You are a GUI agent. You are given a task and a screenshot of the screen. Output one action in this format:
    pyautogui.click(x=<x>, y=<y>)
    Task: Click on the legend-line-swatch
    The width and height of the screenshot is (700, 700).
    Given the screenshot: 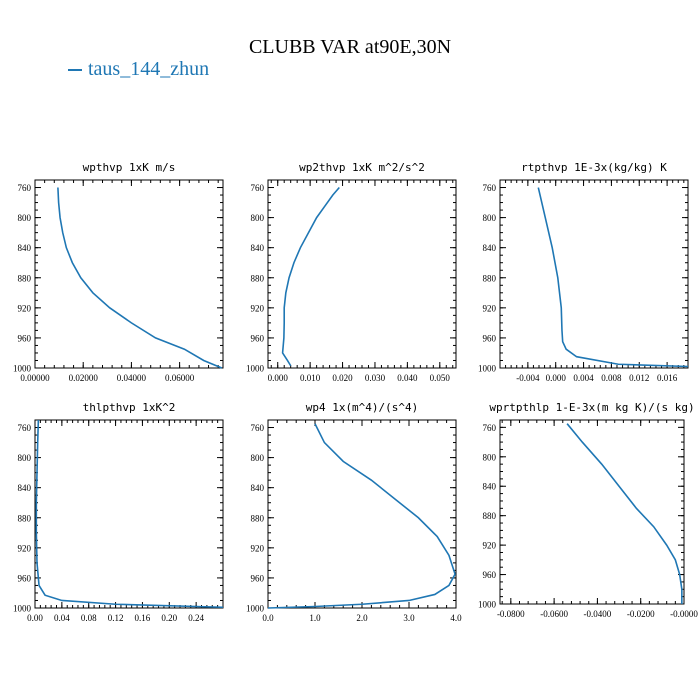 What is the action you would take?
    pyautogui.click(x=75, y=70)
    